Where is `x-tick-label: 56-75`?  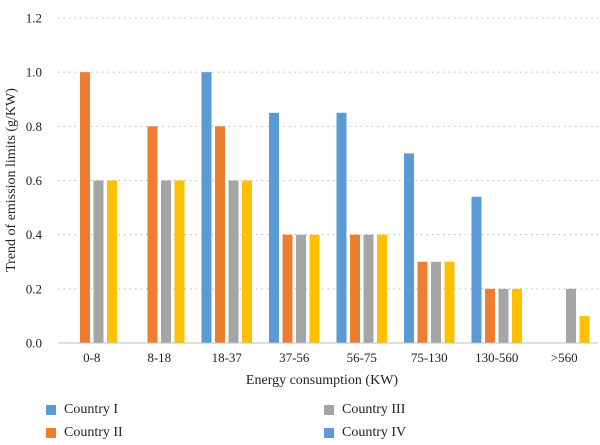
x-tick-label: 56-75 is located at coordinates (362, 357).